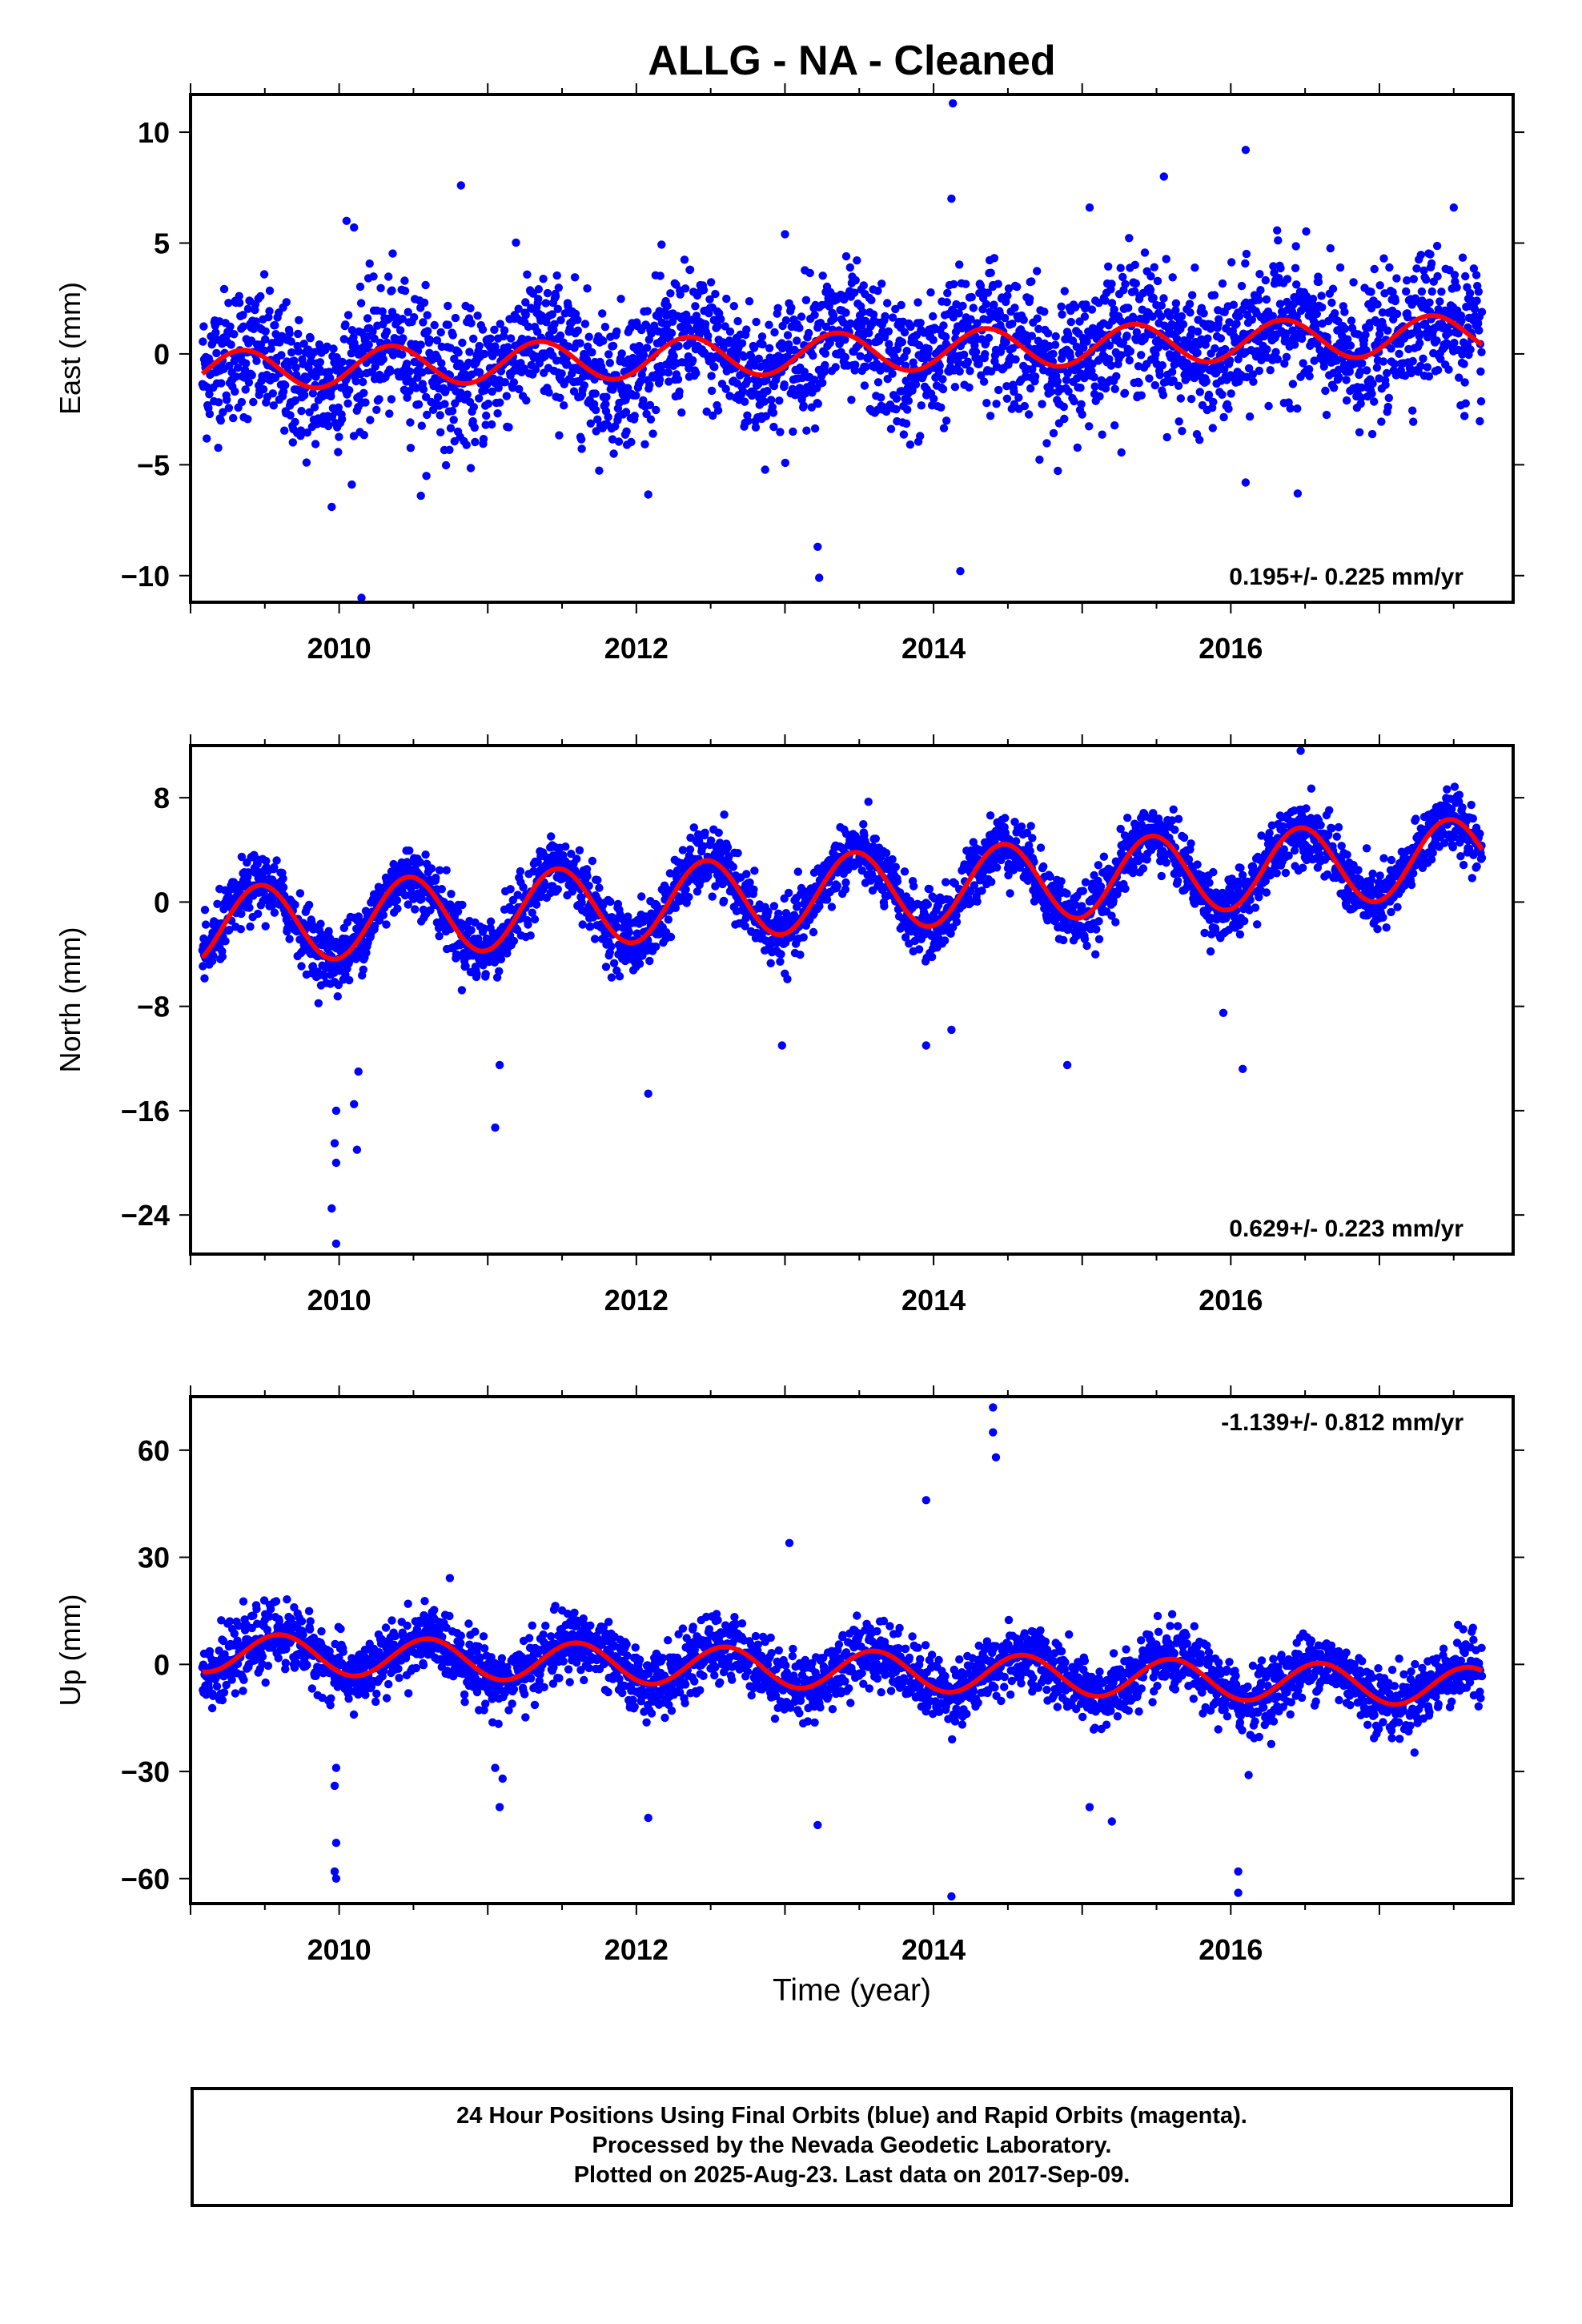 This screenshot has width=1582, height=2324. I want to click on y-axis-label: East (mm), so click(70, 348).